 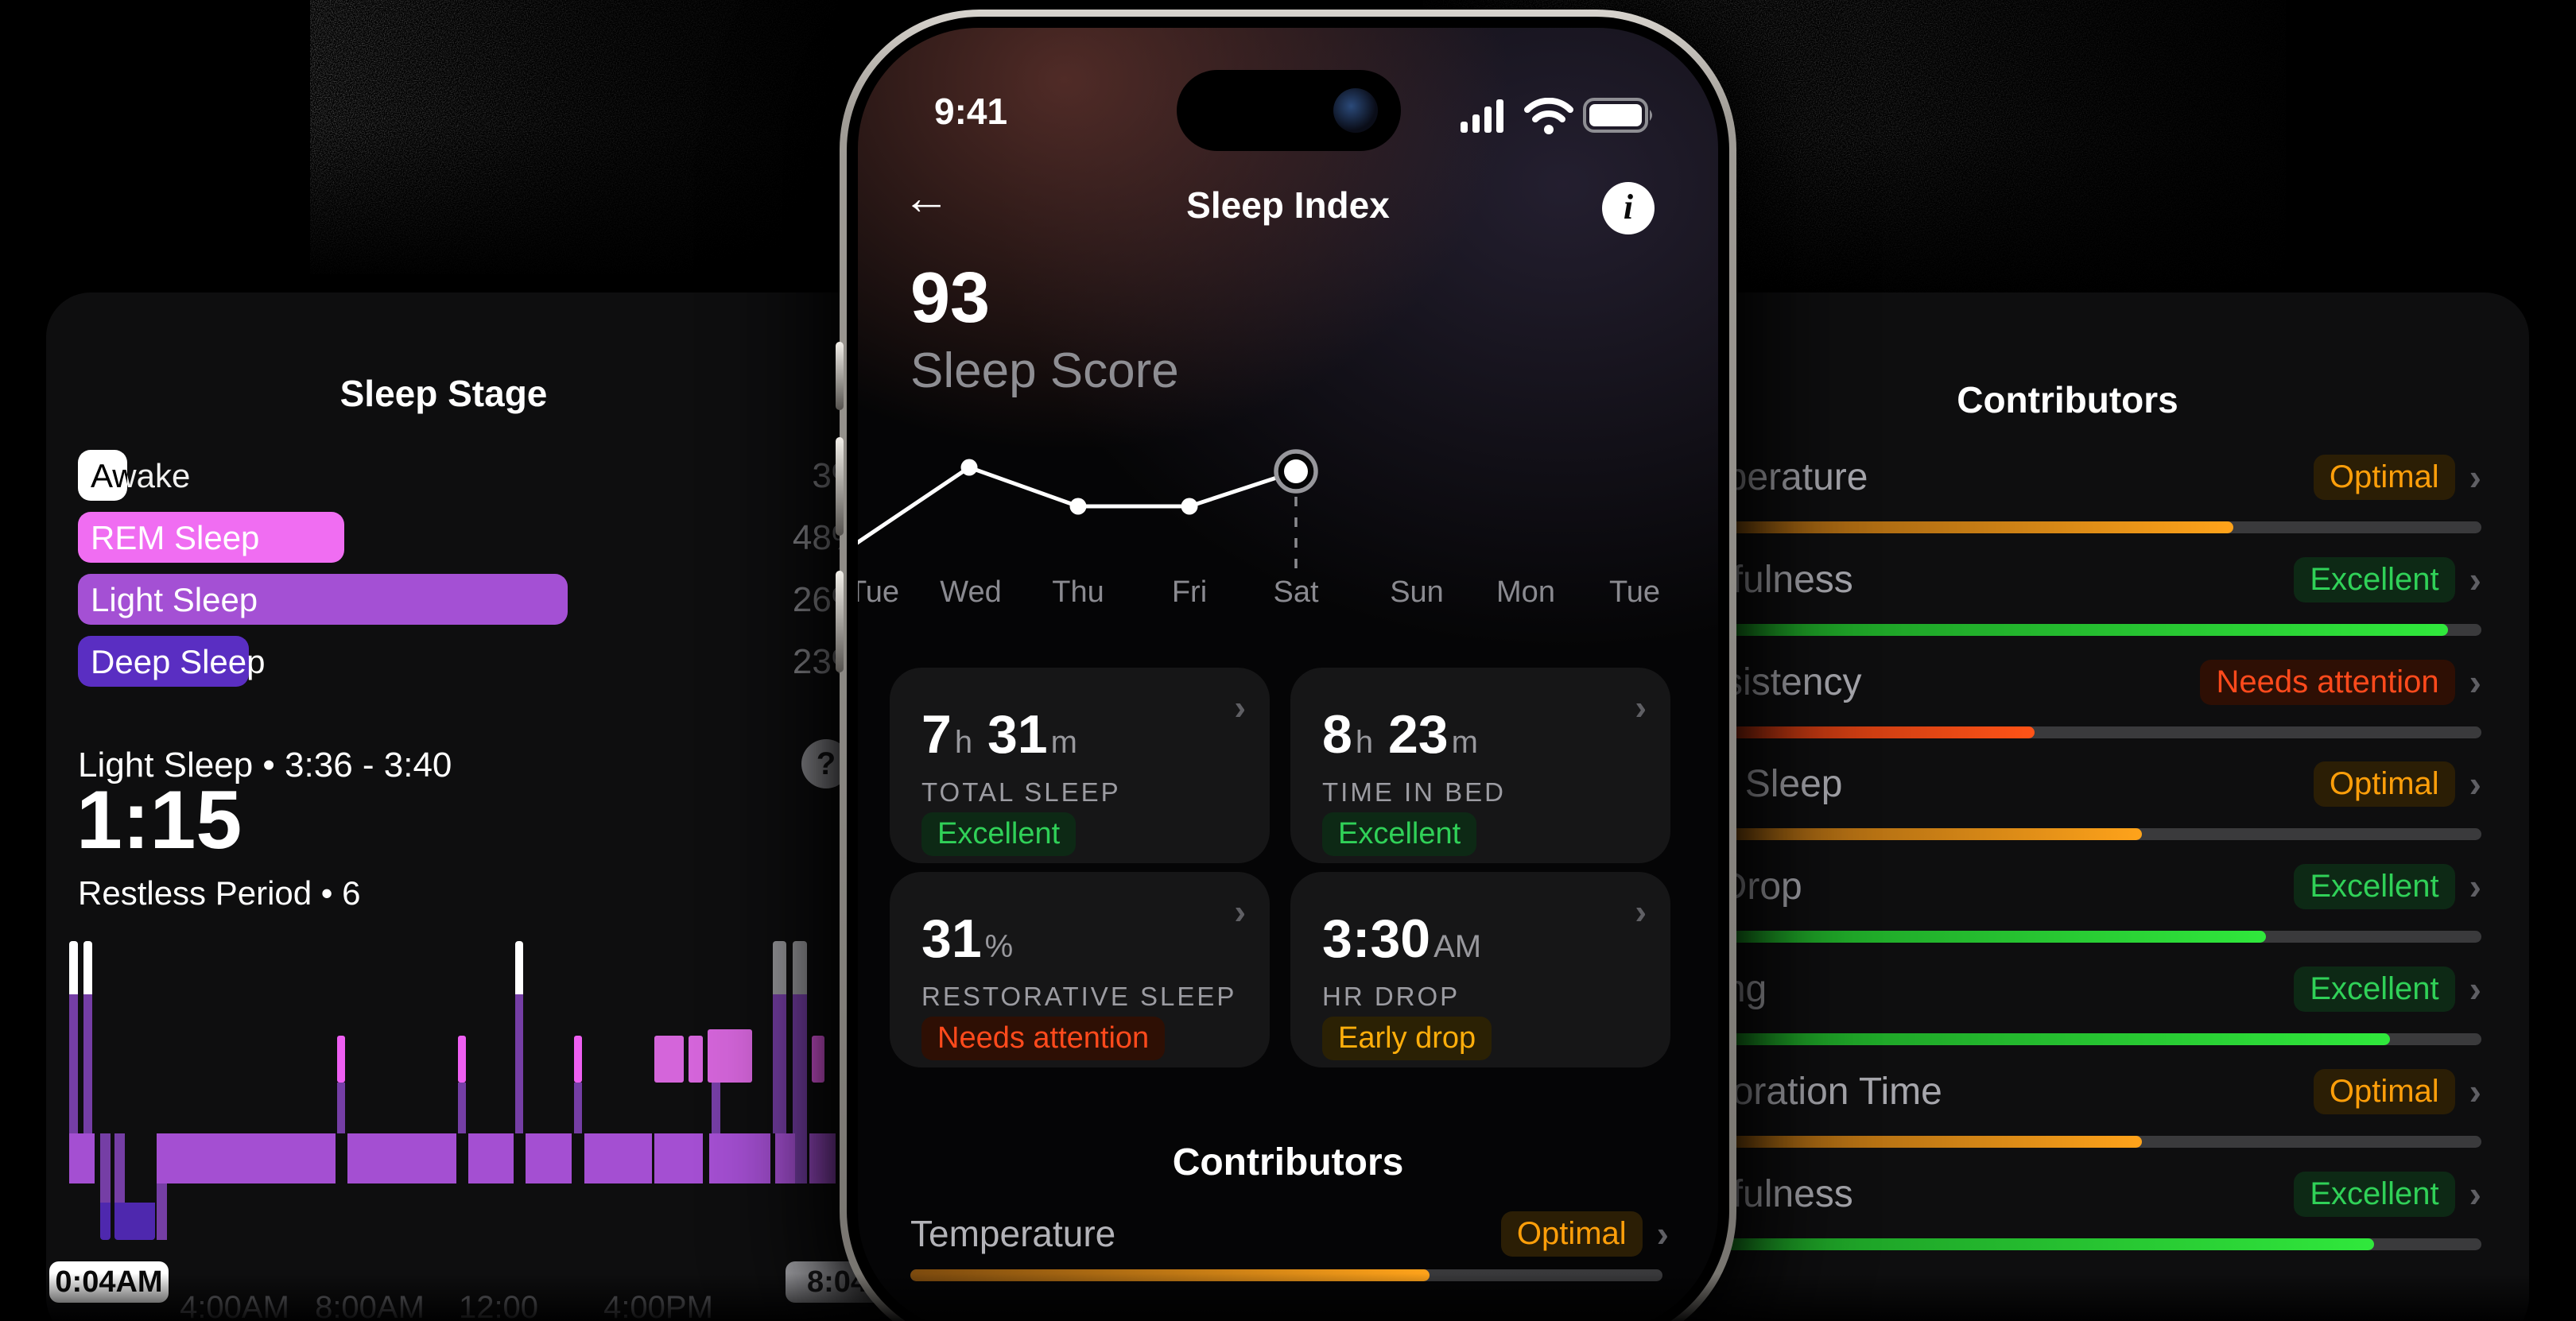 What do you see at coordinates (2068, 886) in the screenshot?
I see `contributor-line: HR Drop Excellent ›` at bounding box center [2068, 886].